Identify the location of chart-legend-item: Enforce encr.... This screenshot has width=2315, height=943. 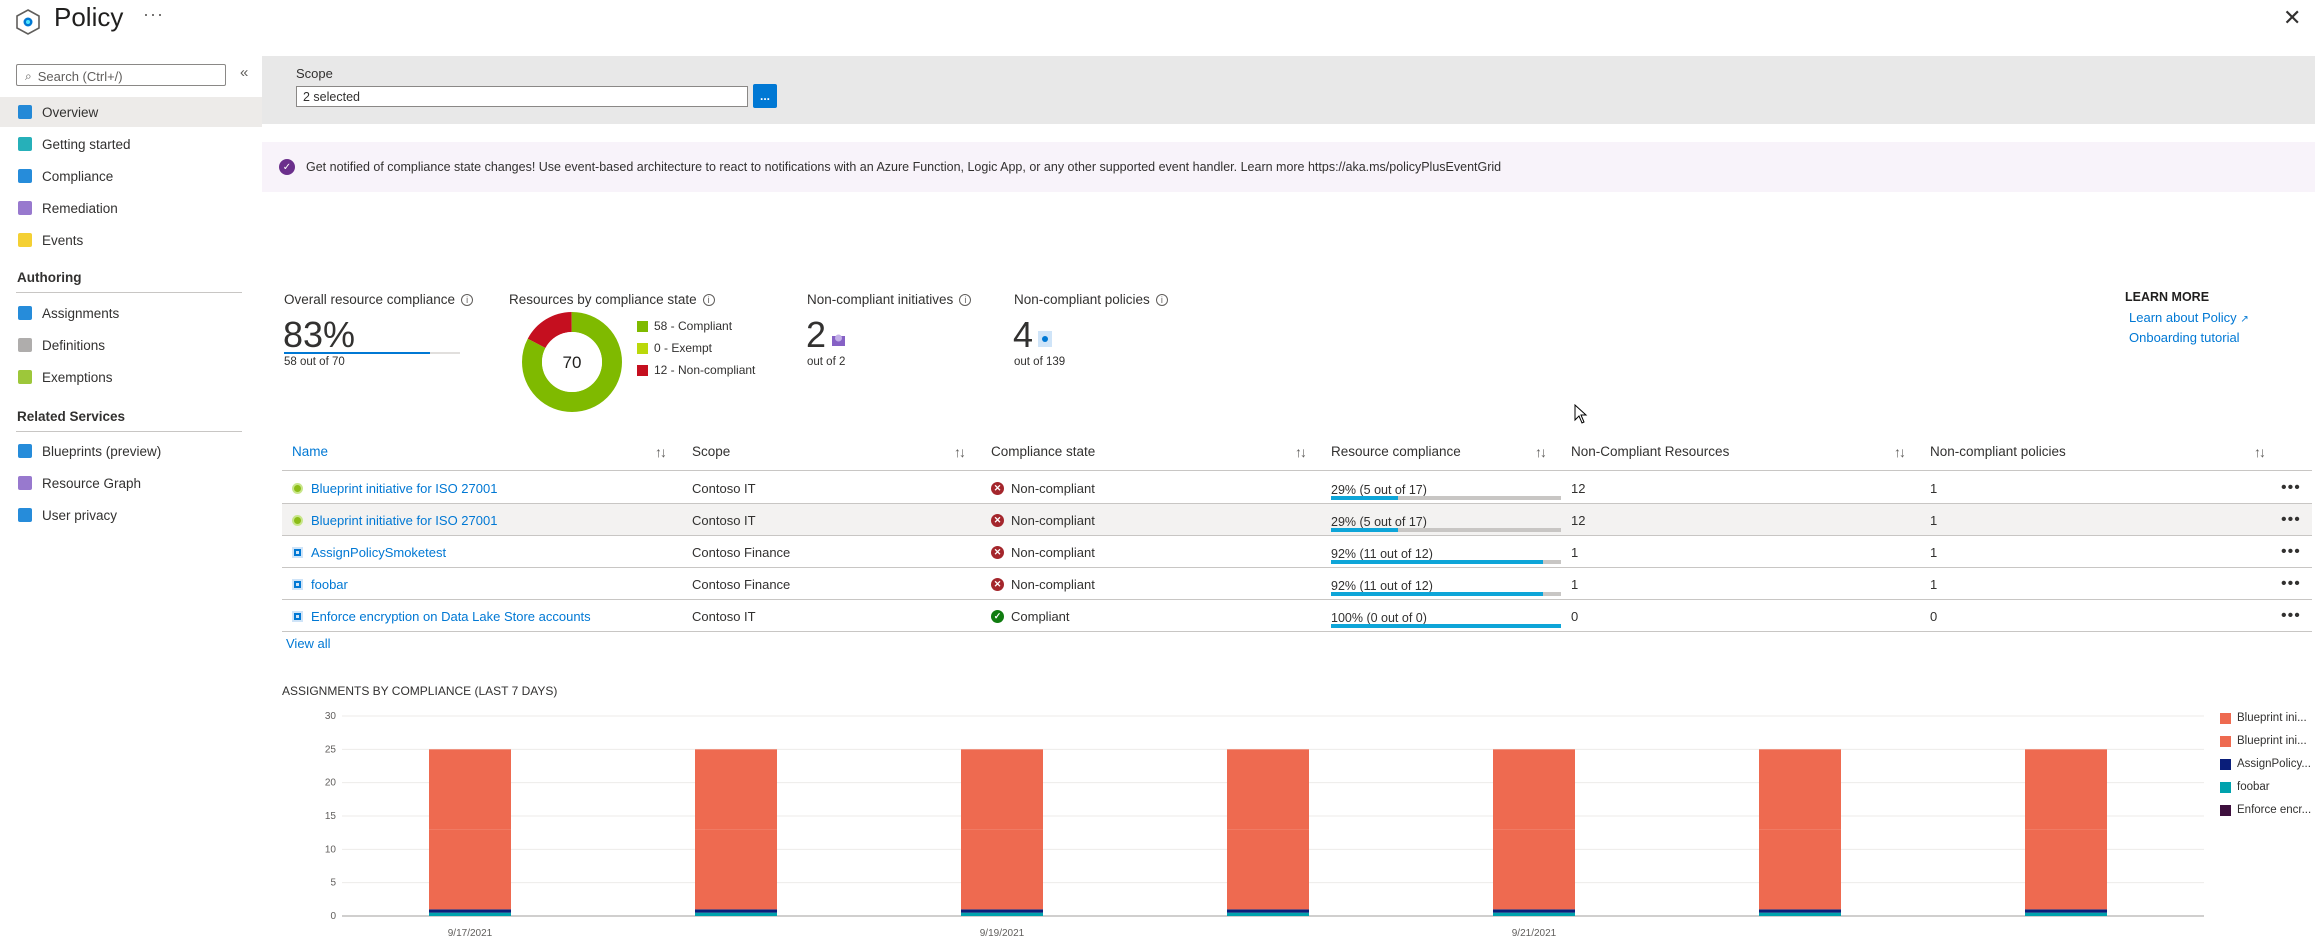
(2265, 810).